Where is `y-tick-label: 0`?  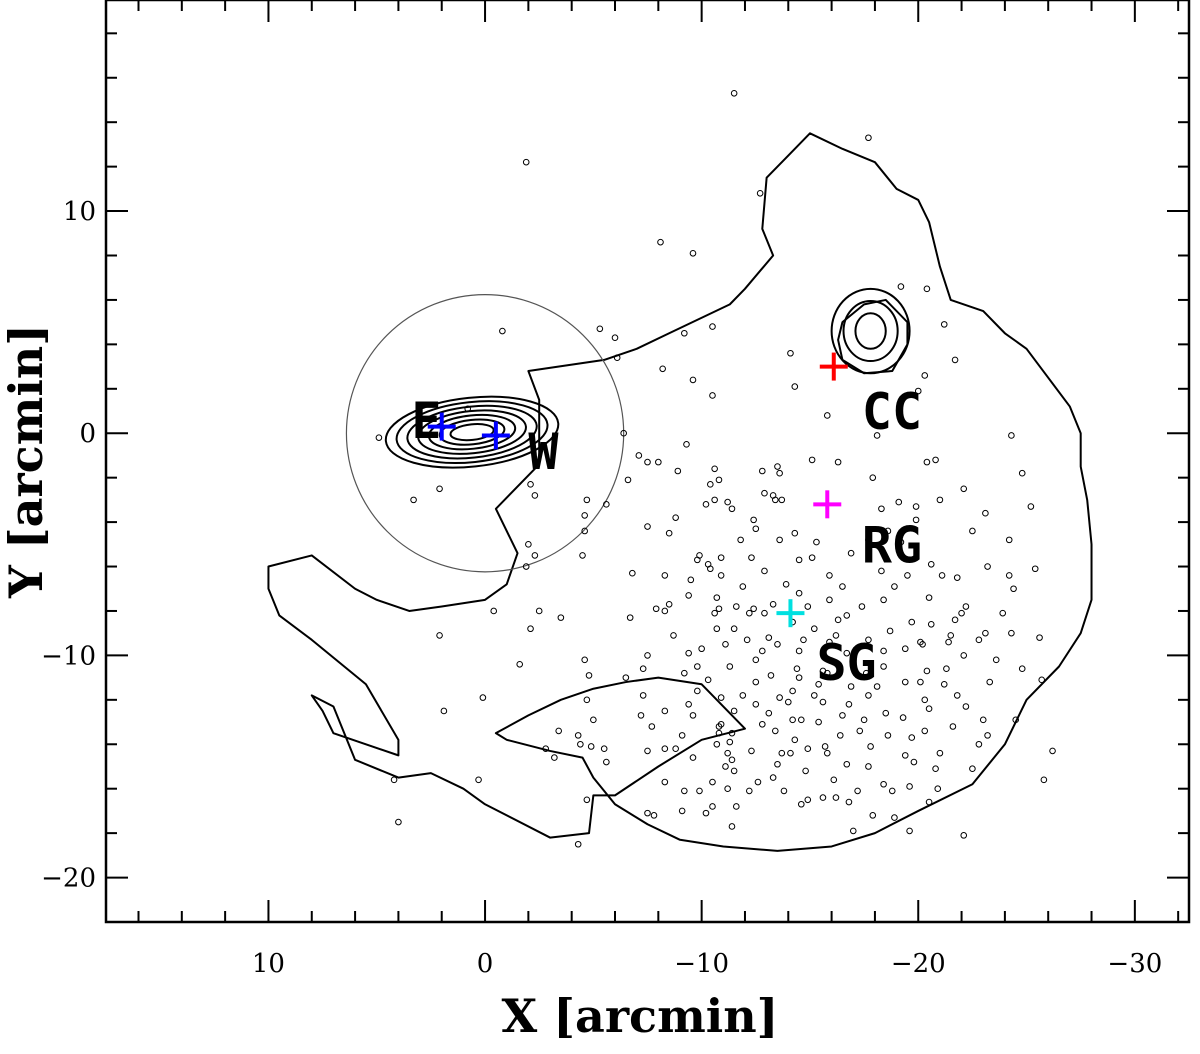
y-tick-label: 0 is located at coordinates (87, 434).